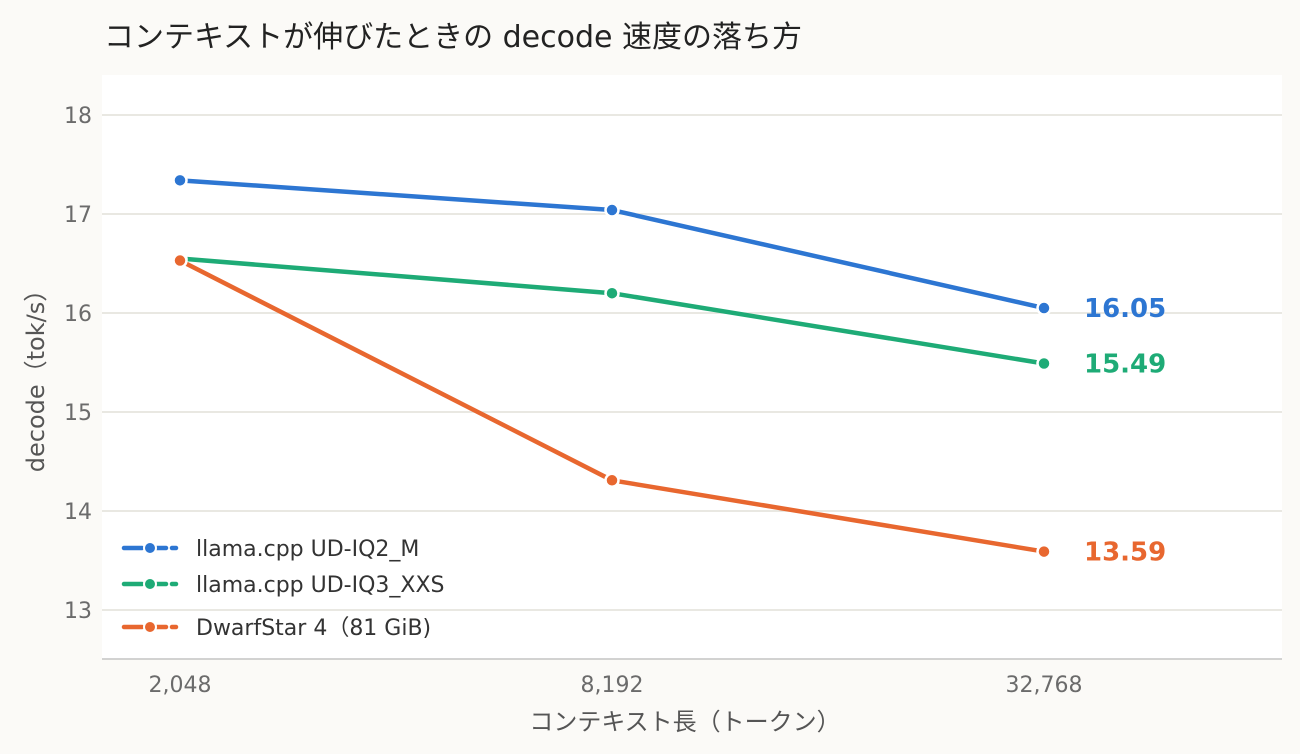 This screenshot has height=754, width=1300. Describe the element at coordinates (684, 722) in the screenshot. I see `x-axis-label: コンテキスト長（トークン）` at that location.